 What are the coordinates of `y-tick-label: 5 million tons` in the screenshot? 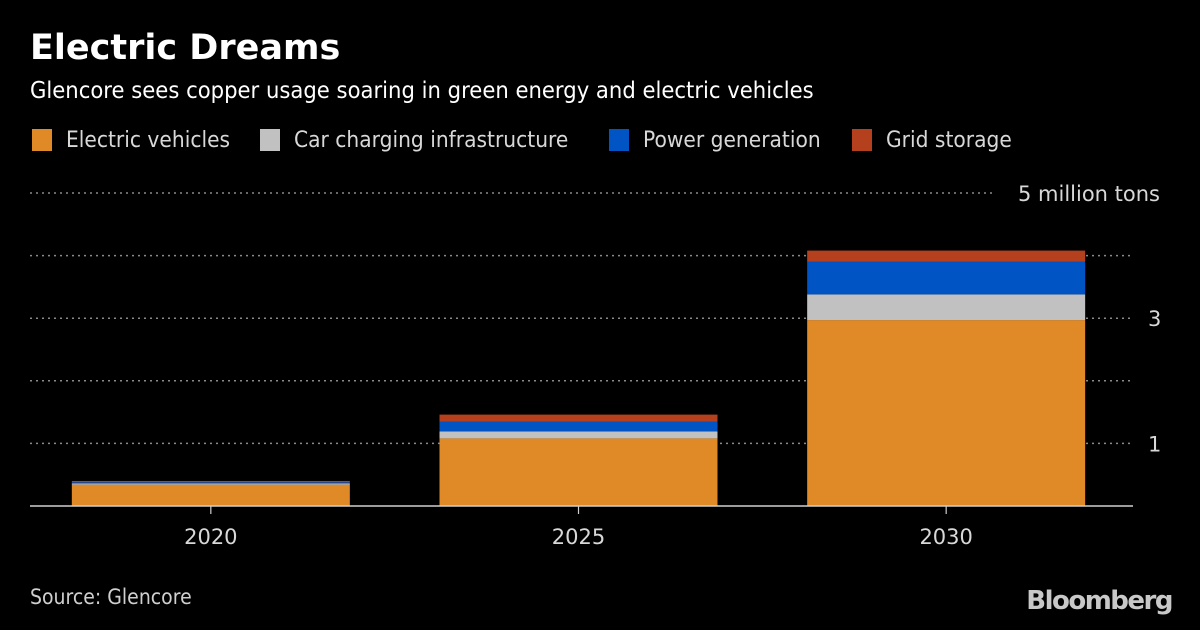 It's located at (1089, 194).